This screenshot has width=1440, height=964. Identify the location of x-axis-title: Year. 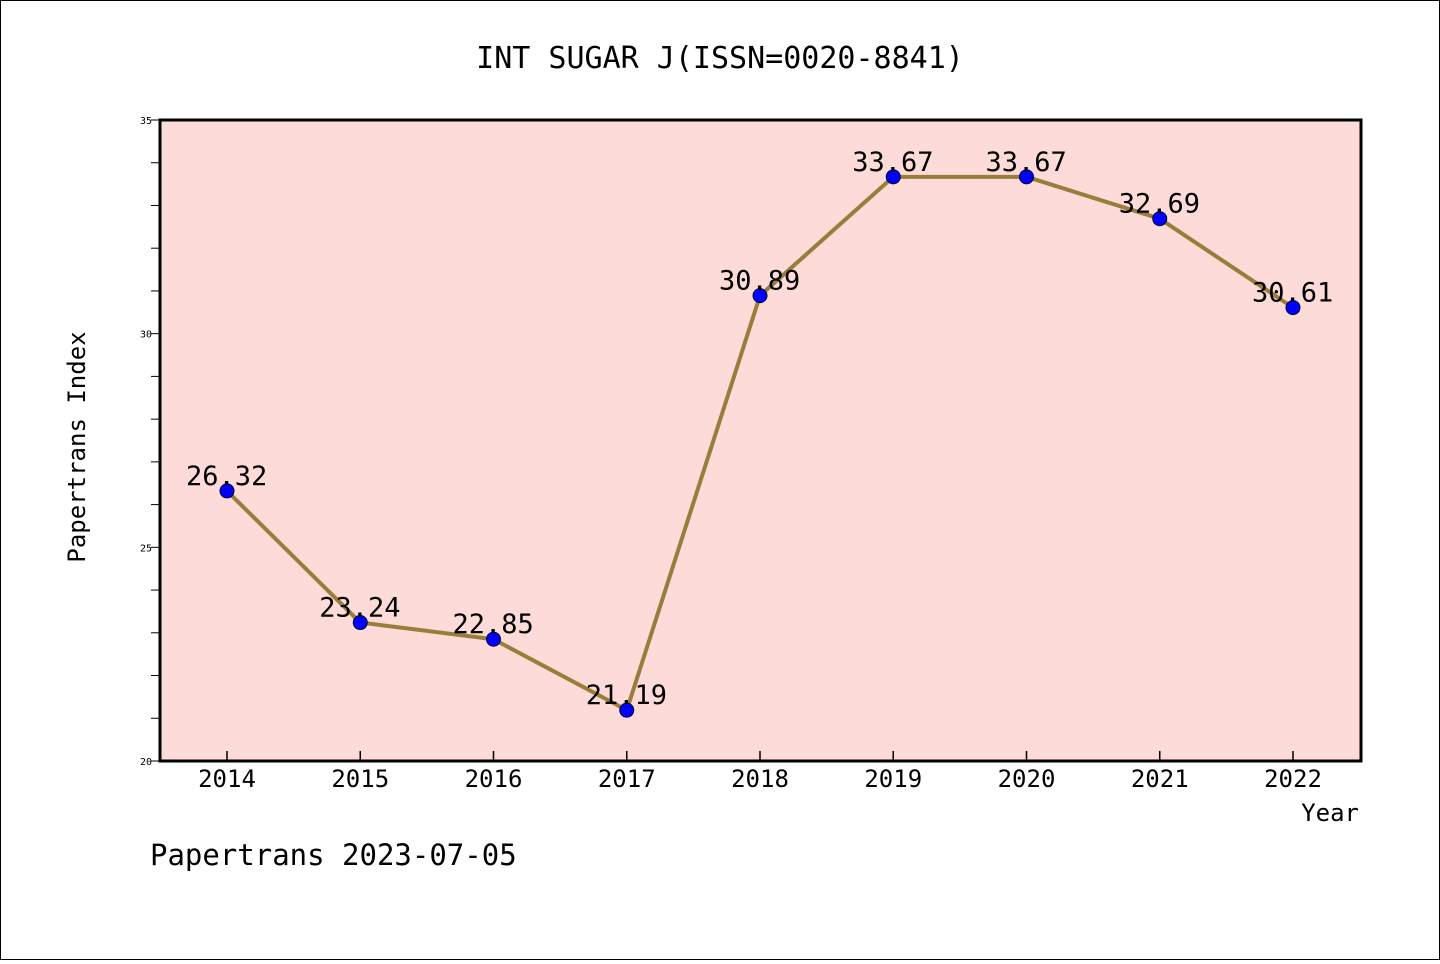
(1330, 813).